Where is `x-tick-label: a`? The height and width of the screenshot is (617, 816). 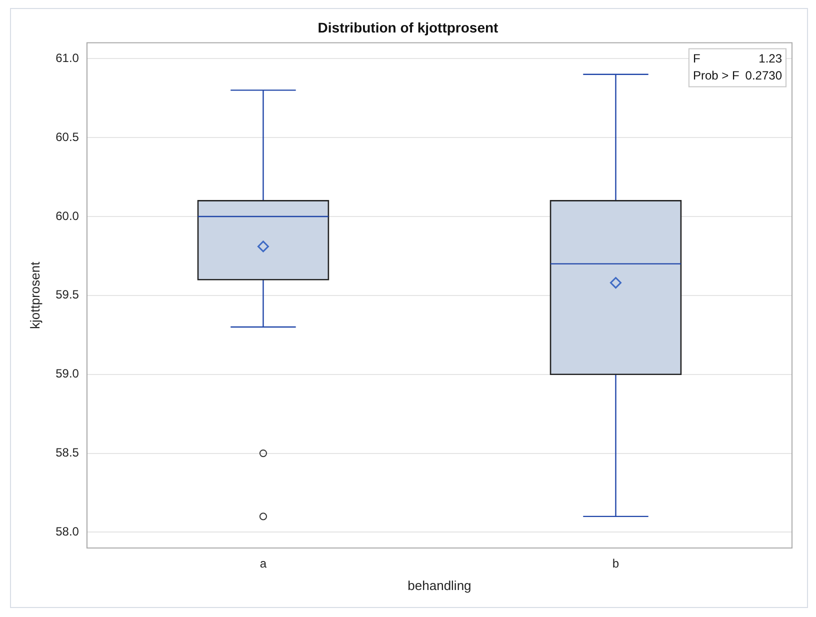
x-tick-label: a is located at coordinates (263, 563).